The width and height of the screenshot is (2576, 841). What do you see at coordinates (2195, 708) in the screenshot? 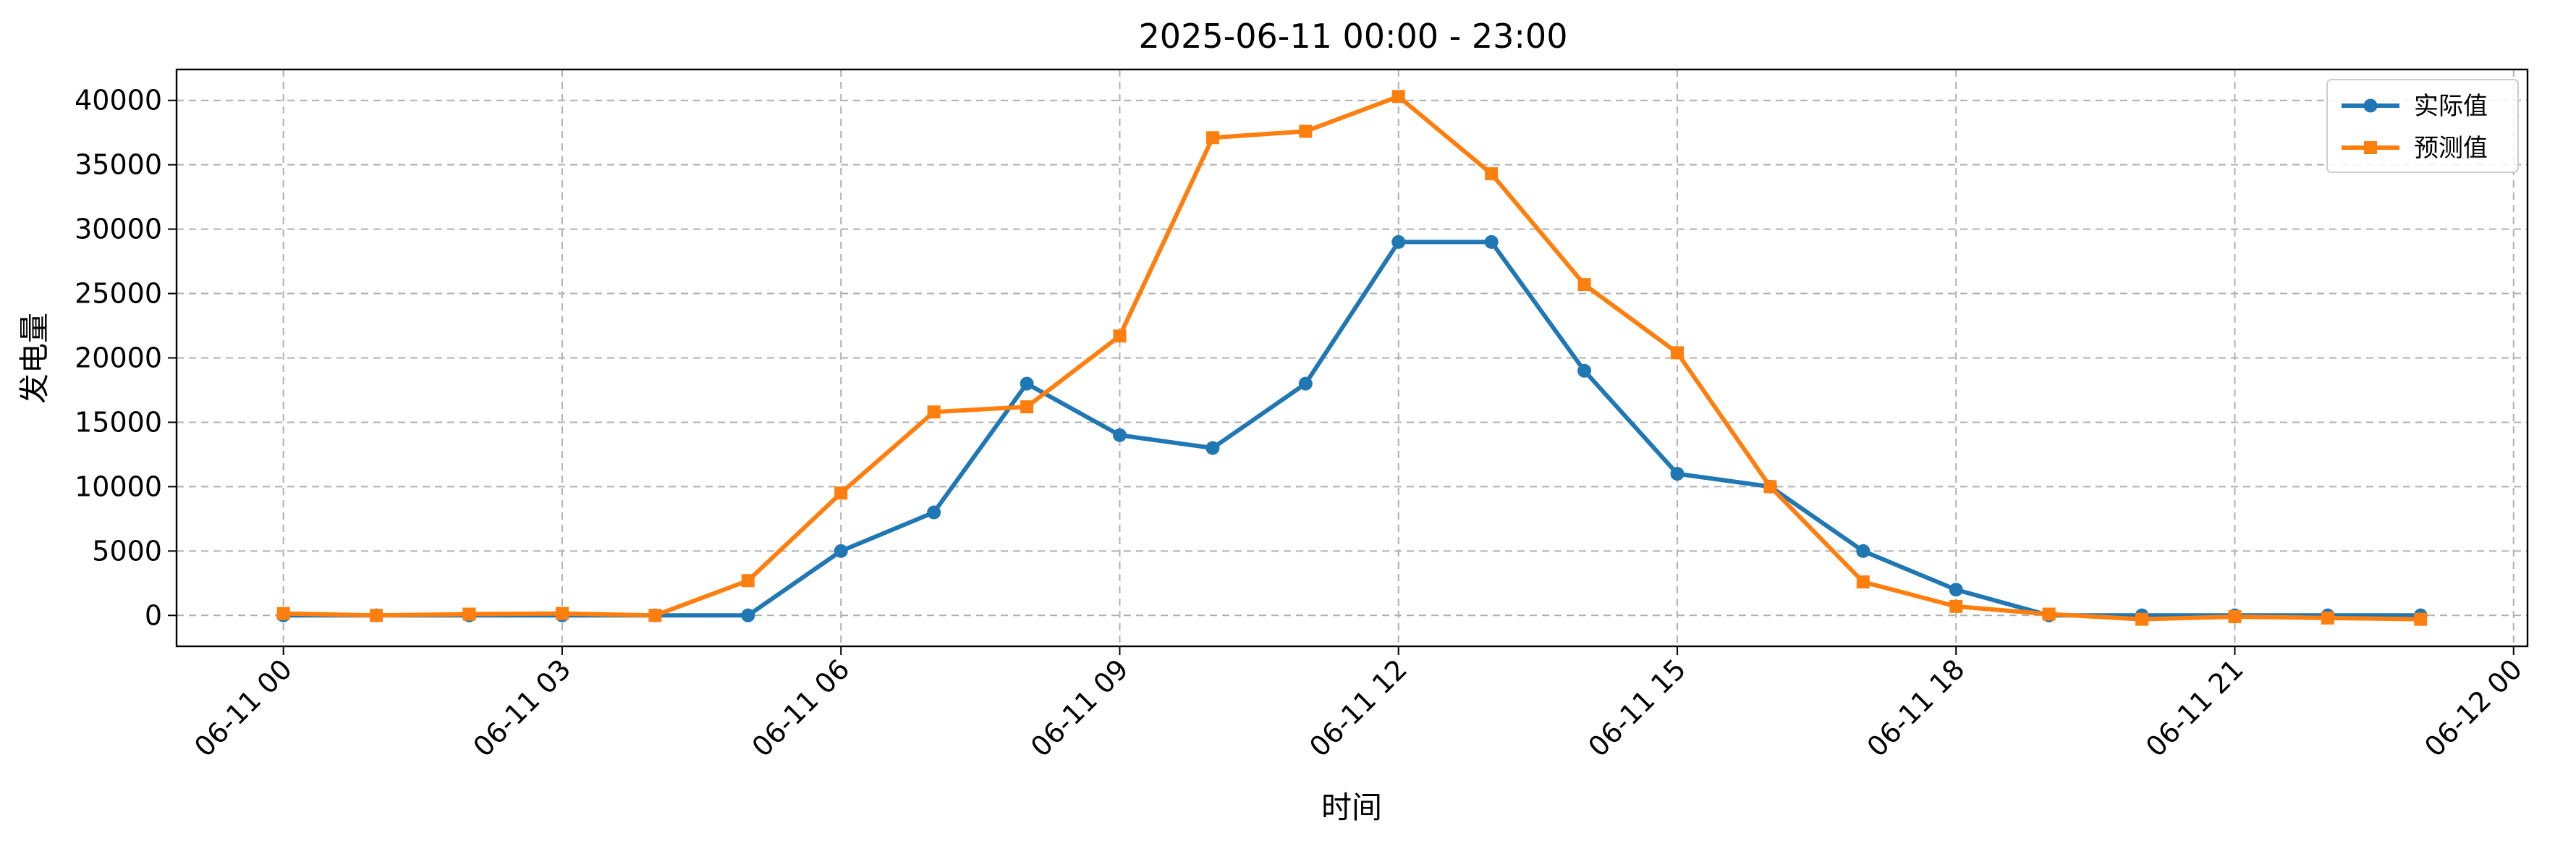
I see `x-tick-label: 06-11 21` at bounding box center [2195, 708].